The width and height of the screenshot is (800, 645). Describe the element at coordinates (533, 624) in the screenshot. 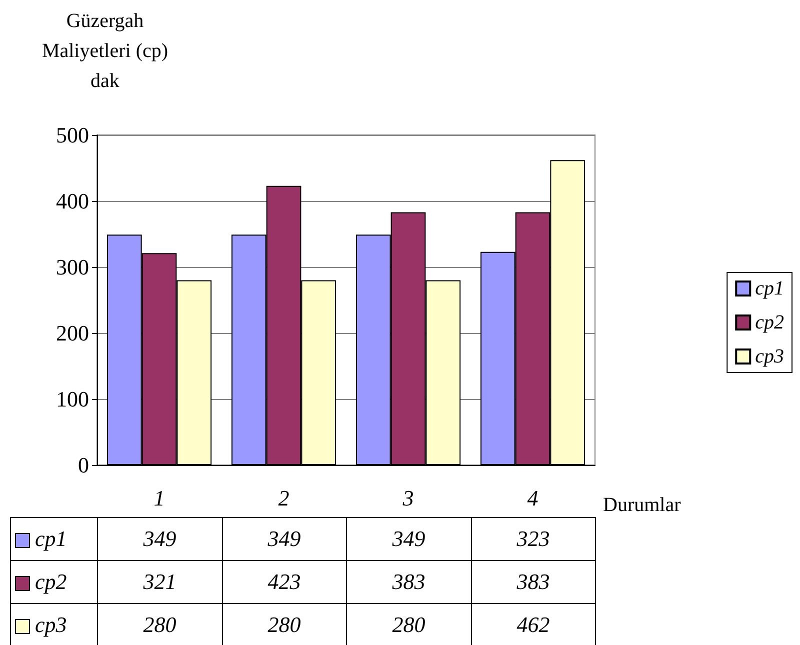

I see `data-label: 462` at that location.